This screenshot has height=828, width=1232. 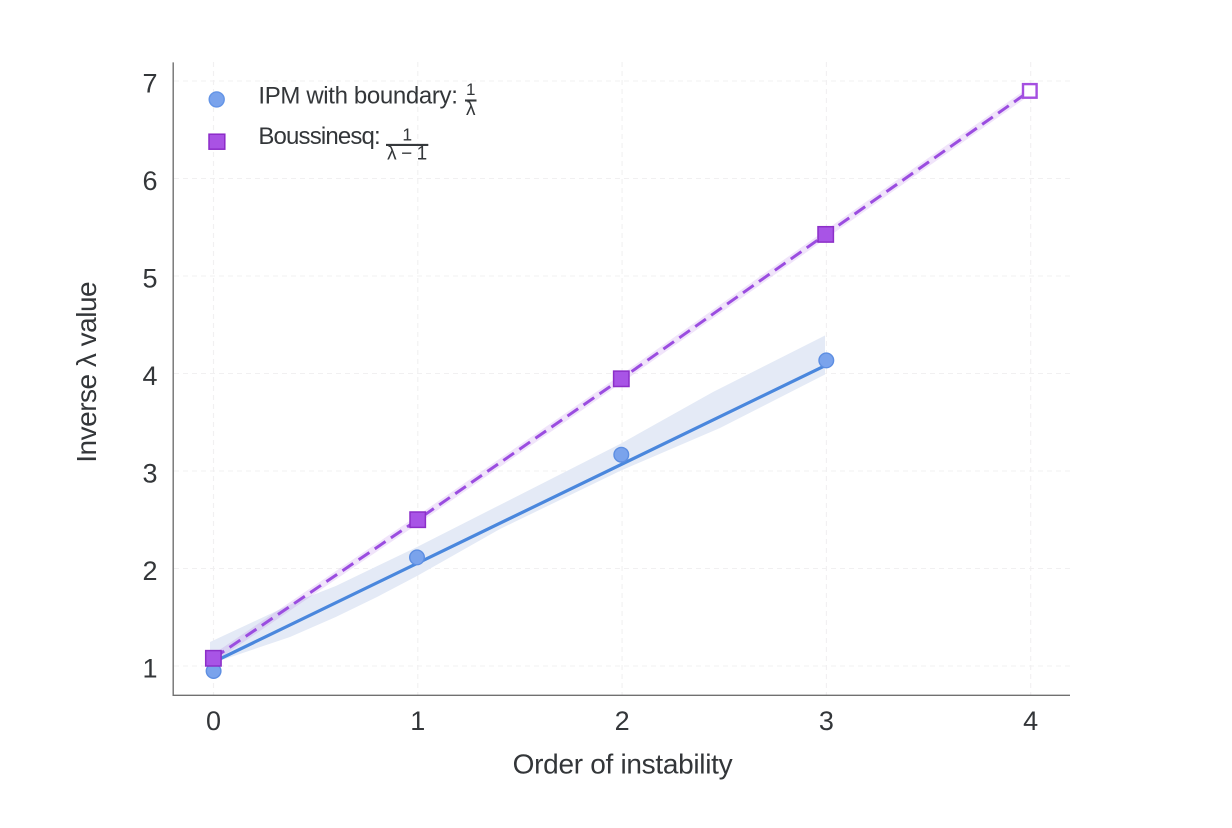 I want to click on svg-text: IPM with boundary:, so click(x=357, y=96).